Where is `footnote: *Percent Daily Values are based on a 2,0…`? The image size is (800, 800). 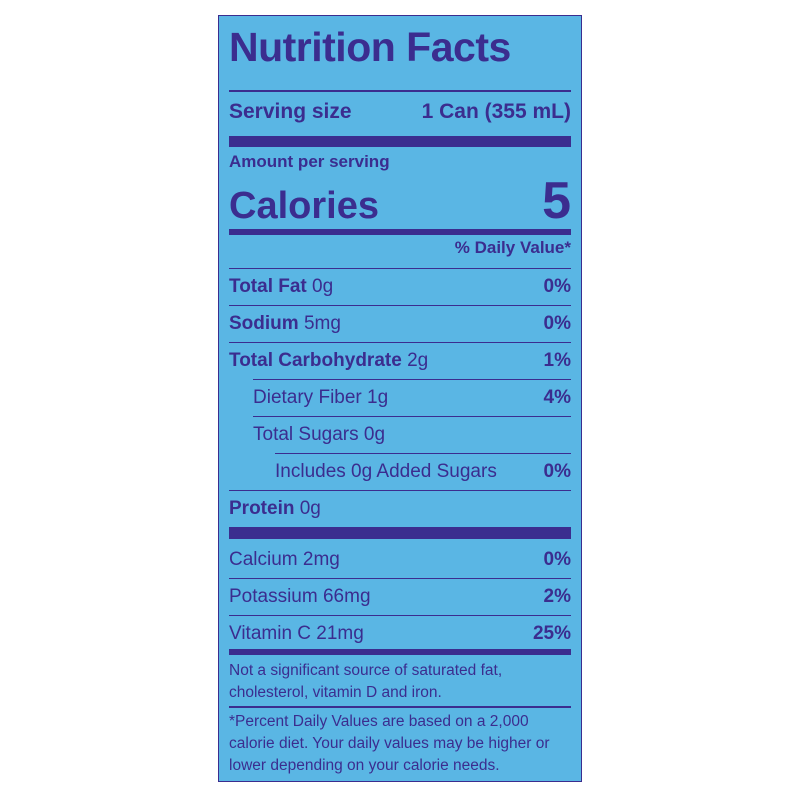 footnote: *Percent Daily Values are based on a 2,0… is located at coordinates (389, 743).